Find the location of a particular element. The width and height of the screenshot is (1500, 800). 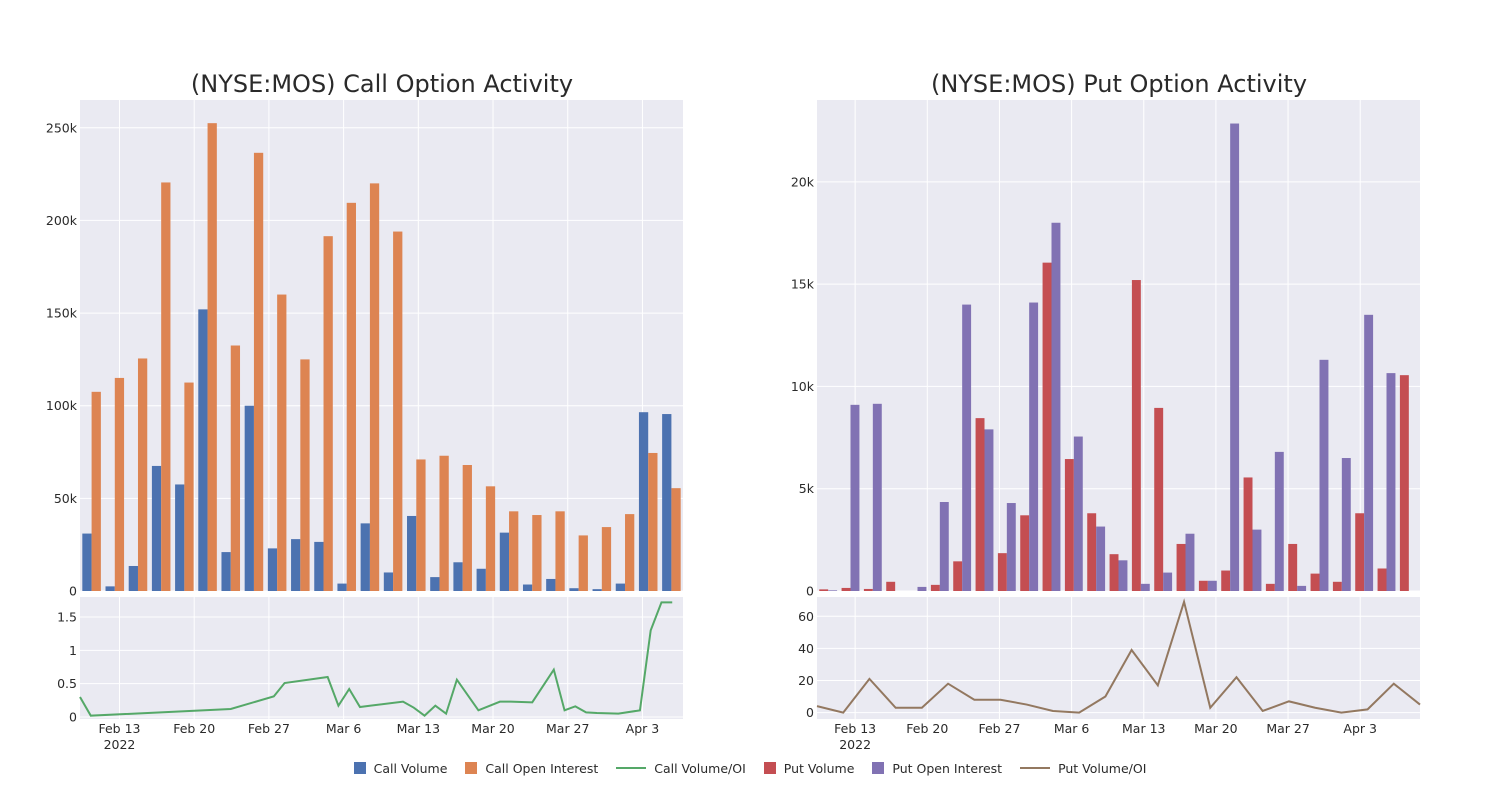

y-tick-label-top: 100k is located at coordinates (62, 405).